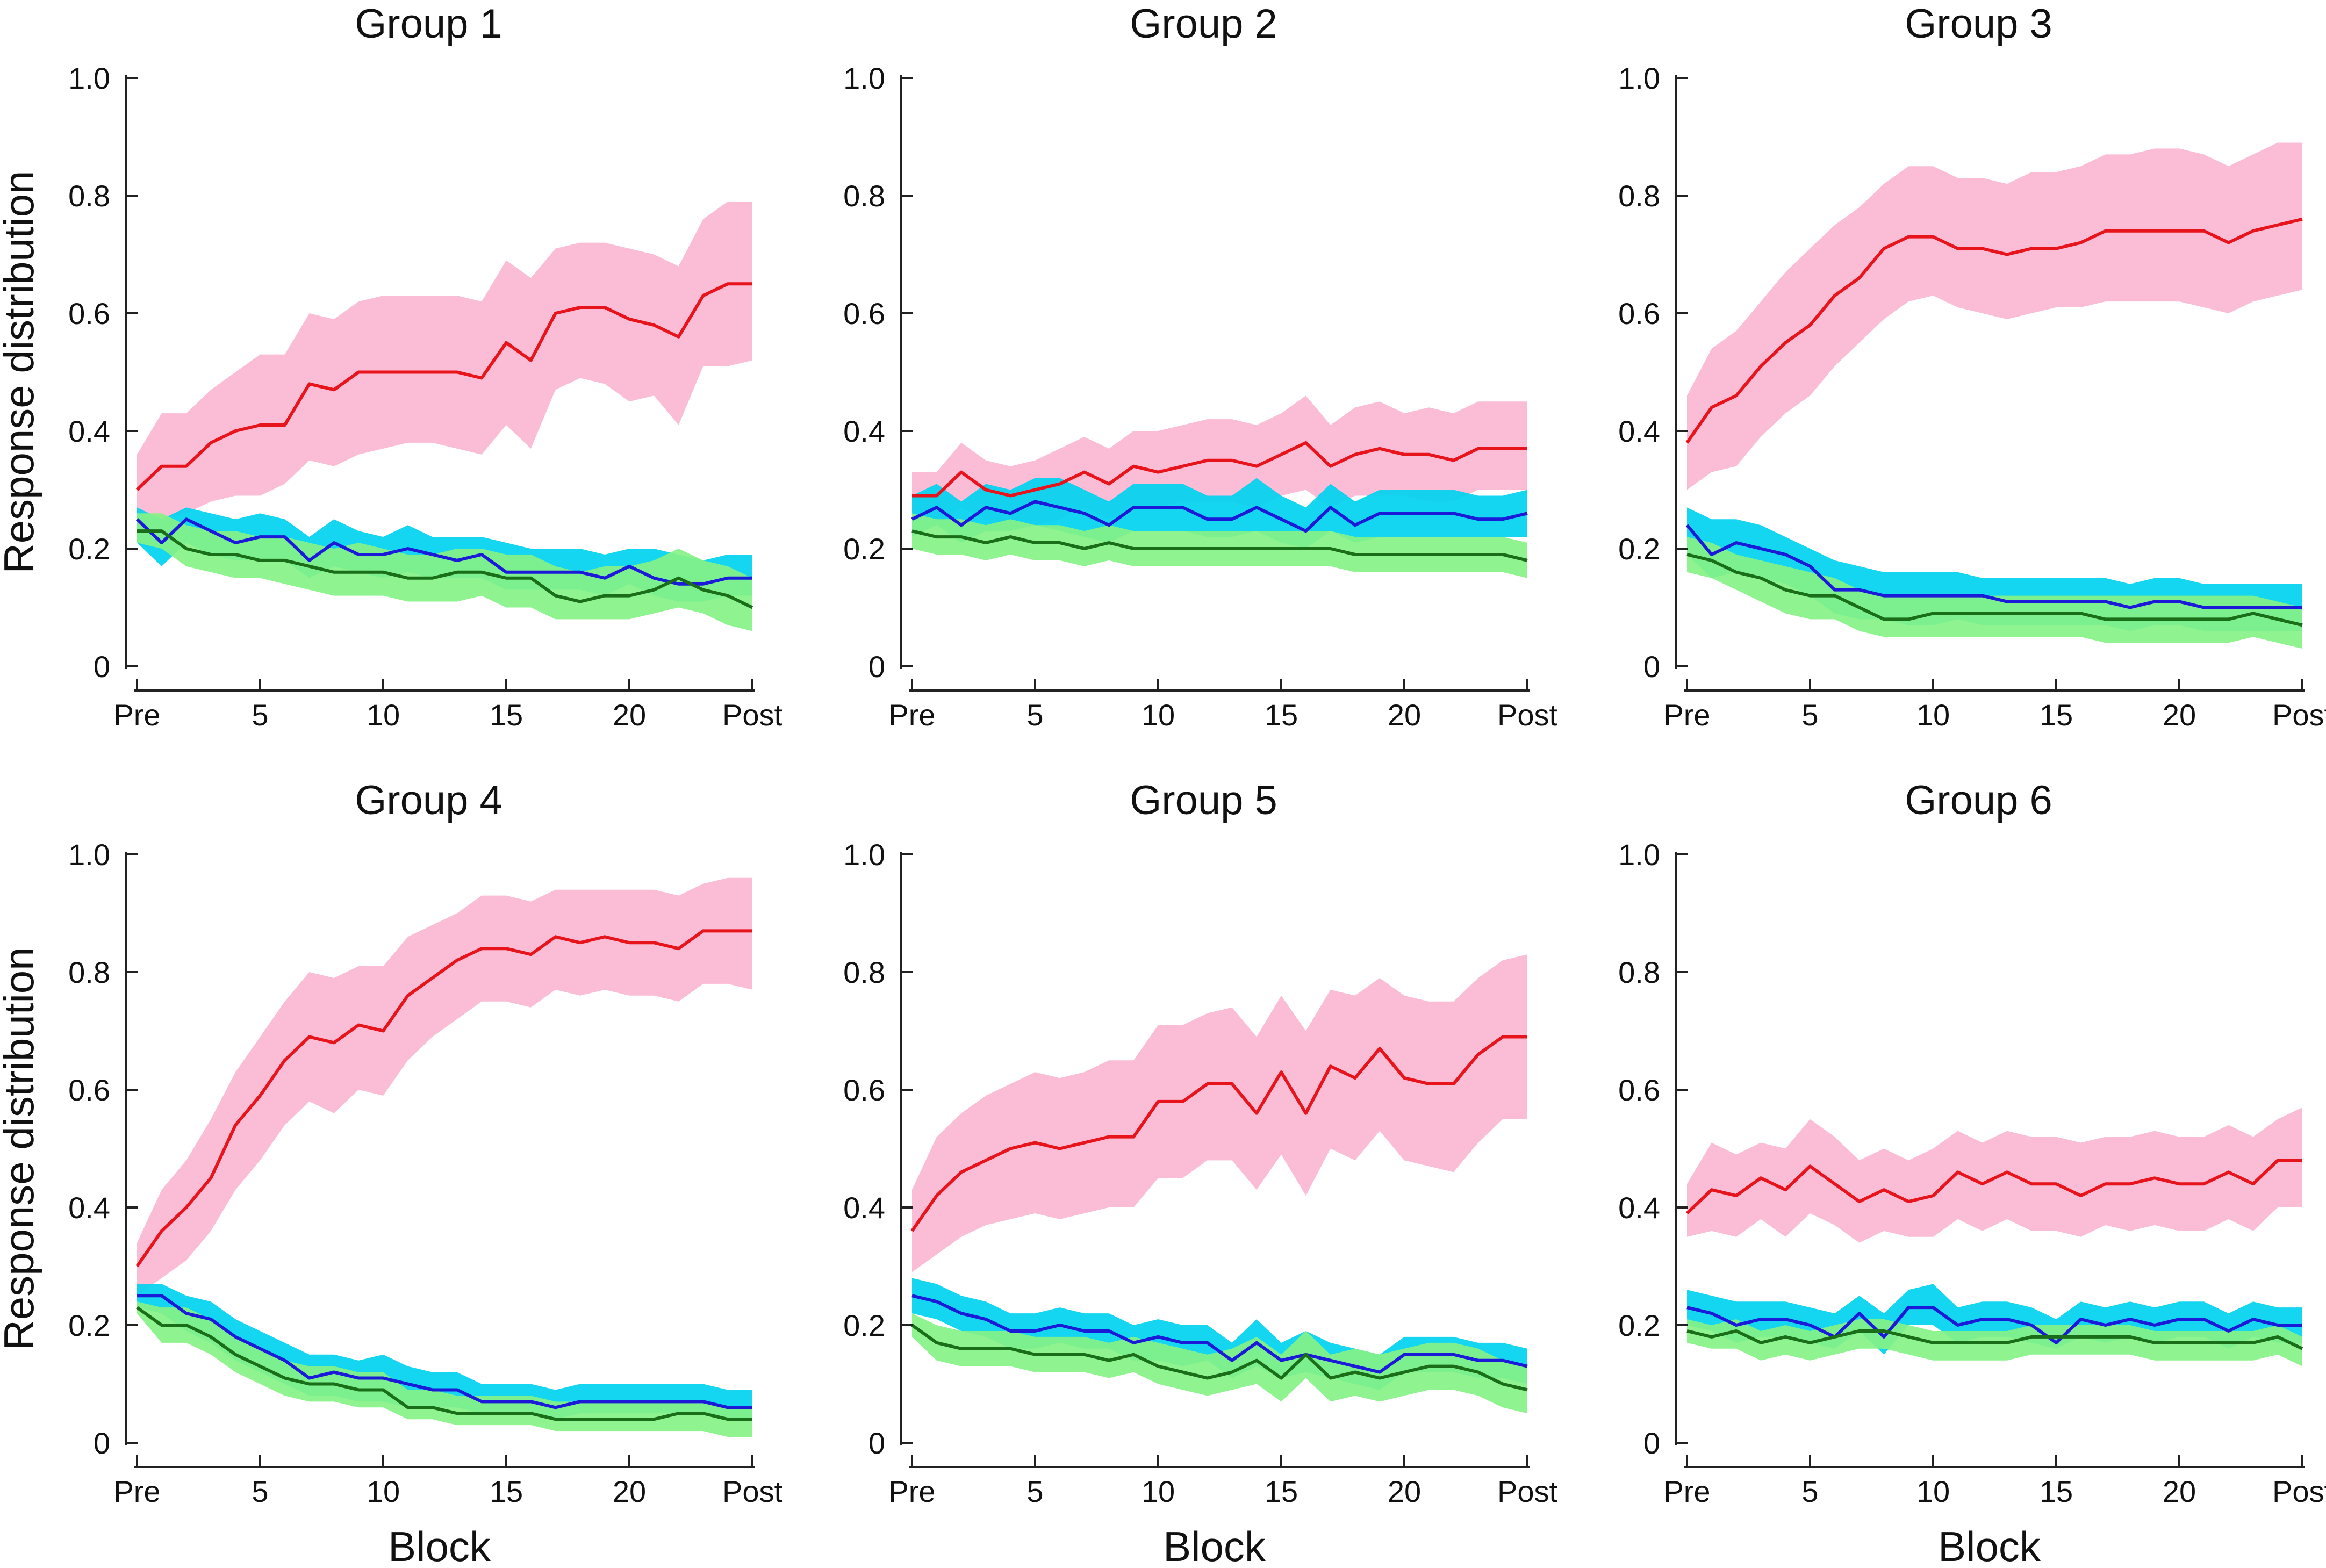 This screenshot has width=2326, height=1568. I want to click on panel-title: Group 4, so click(428, 800).